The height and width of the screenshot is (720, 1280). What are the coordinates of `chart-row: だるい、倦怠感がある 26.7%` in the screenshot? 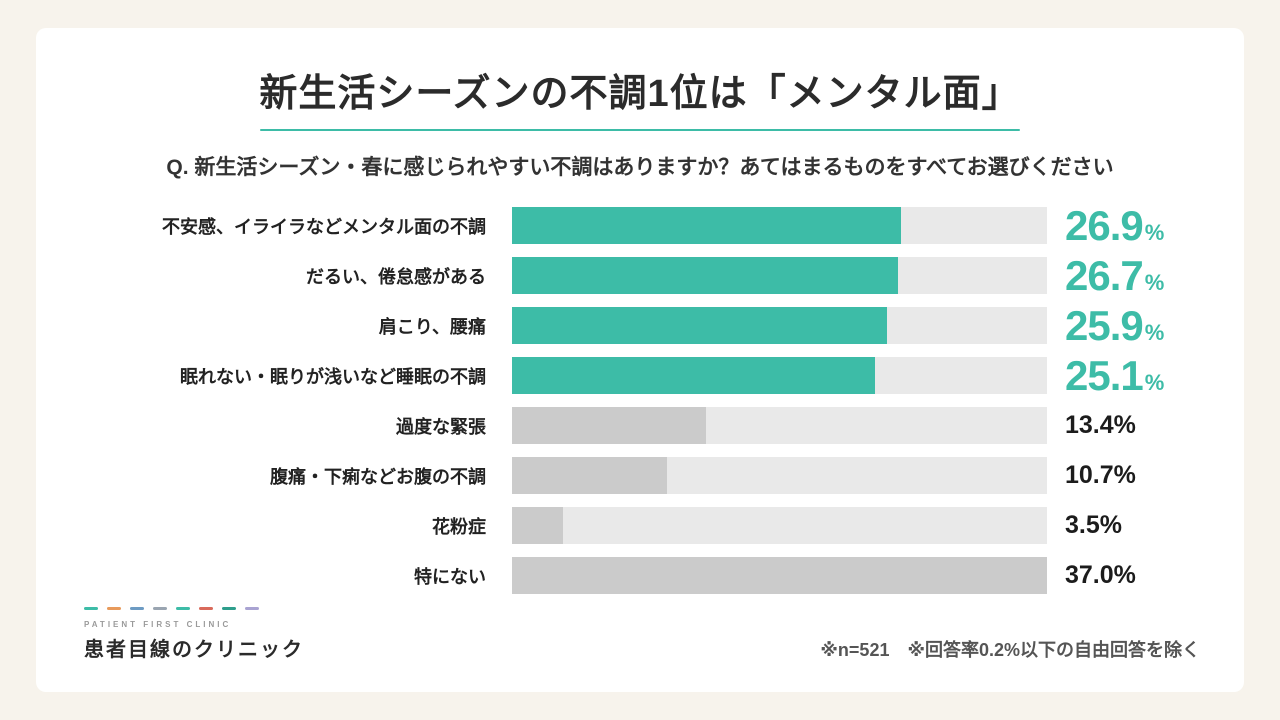 It's located at (640, 275).